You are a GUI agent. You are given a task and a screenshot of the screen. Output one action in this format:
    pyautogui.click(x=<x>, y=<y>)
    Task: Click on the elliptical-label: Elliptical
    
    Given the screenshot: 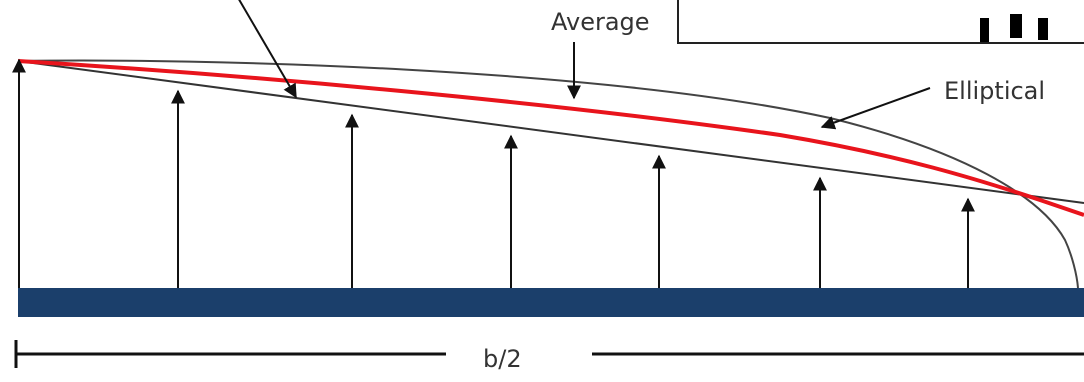 What is the action you would take?
    pyautogui.click(x=994, y=91)
    